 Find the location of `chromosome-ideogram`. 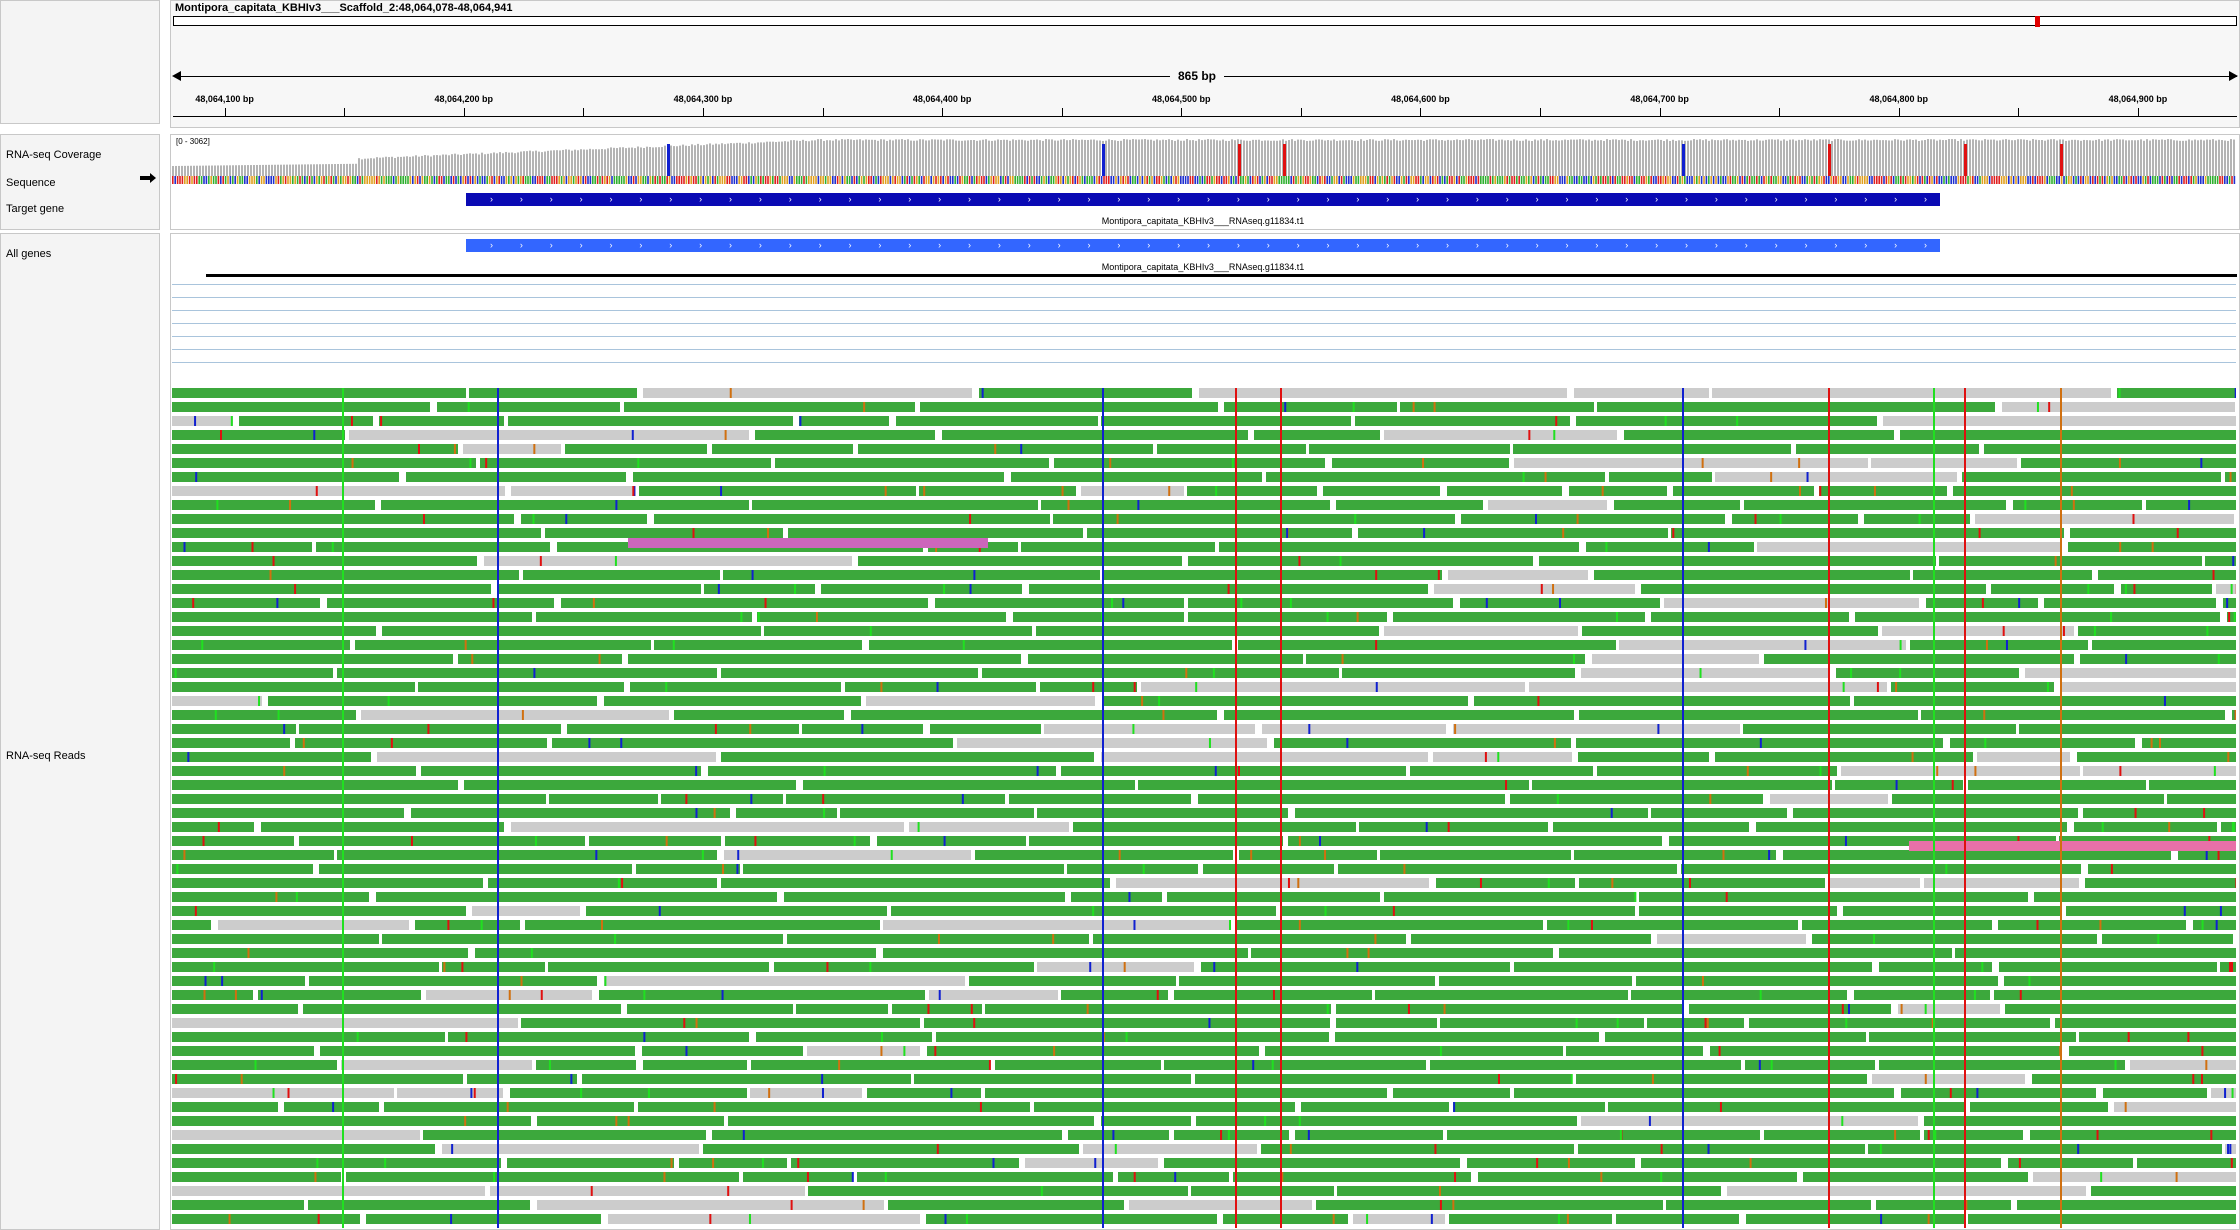

chromosome-ideogram is located at coordinates (1205, 21).